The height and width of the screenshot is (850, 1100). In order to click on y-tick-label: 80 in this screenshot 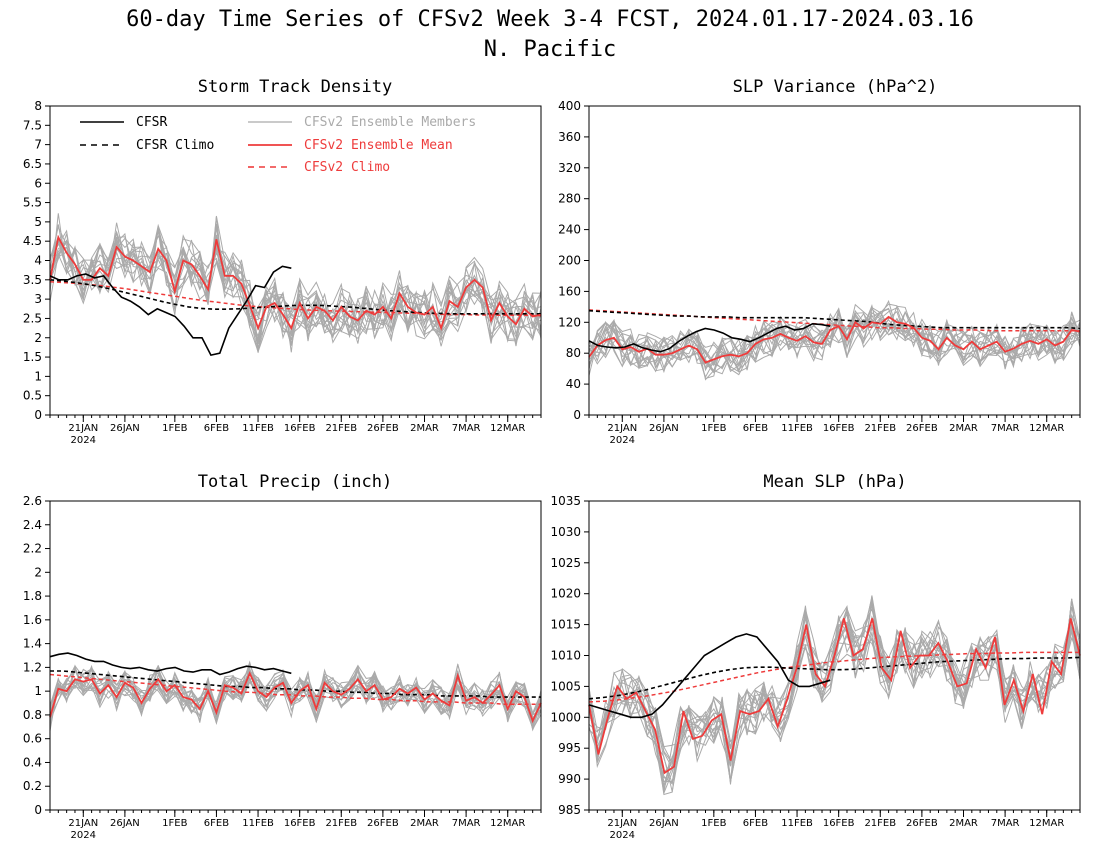, I will do `click(573, 353)`.